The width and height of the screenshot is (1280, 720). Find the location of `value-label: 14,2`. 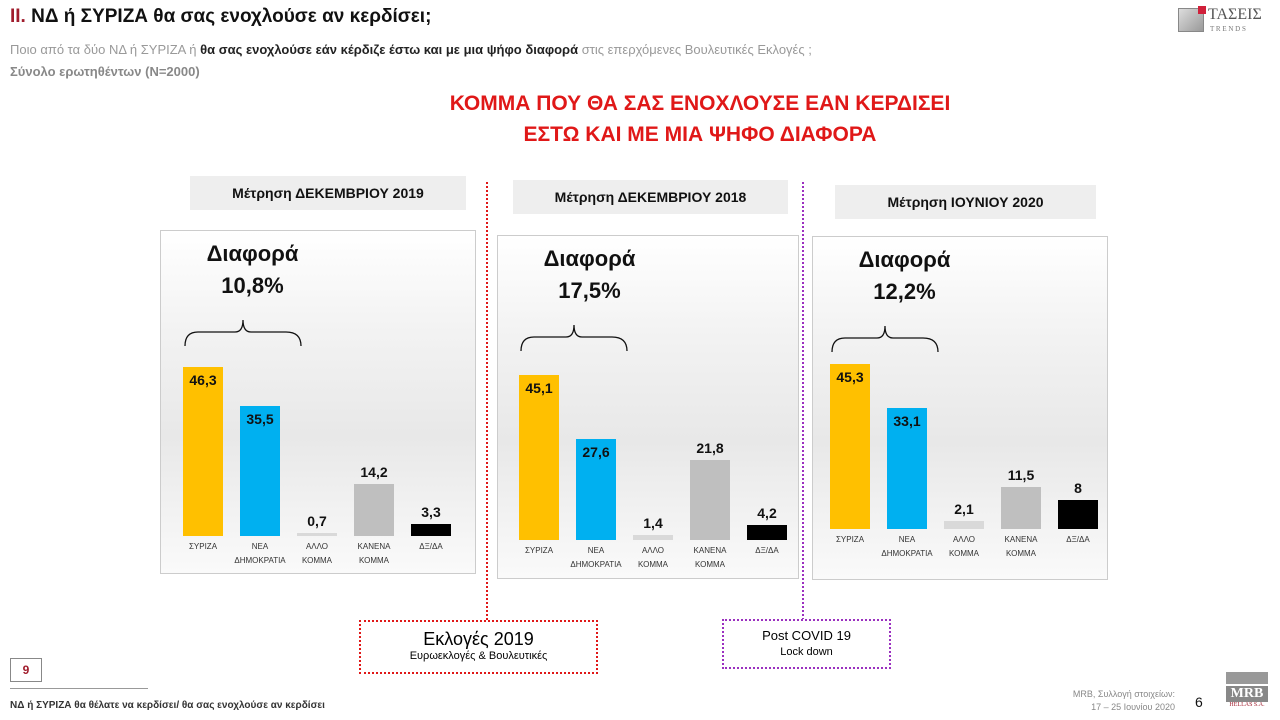

value-label: 14,2 is located at coordinates (374, 472).